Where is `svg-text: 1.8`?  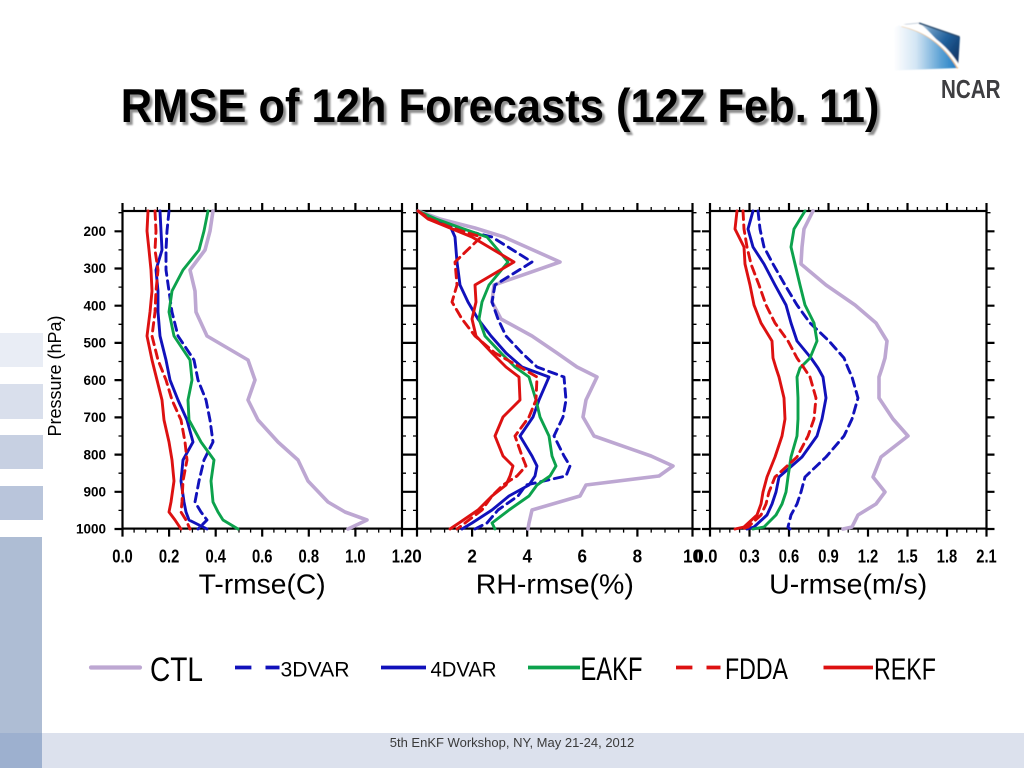 svg-text: 1.8 is located at coordinates (947, 557).